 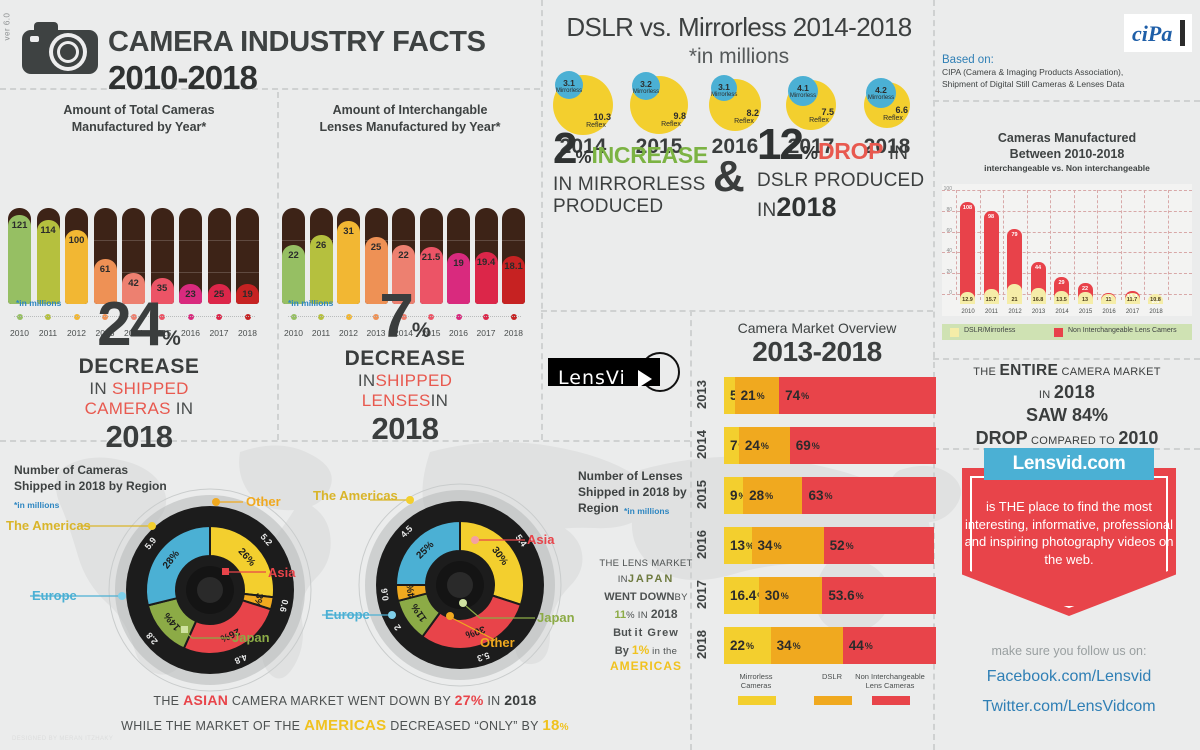 I want to click on logo-box: LensVi, so click(x=604, y=373).